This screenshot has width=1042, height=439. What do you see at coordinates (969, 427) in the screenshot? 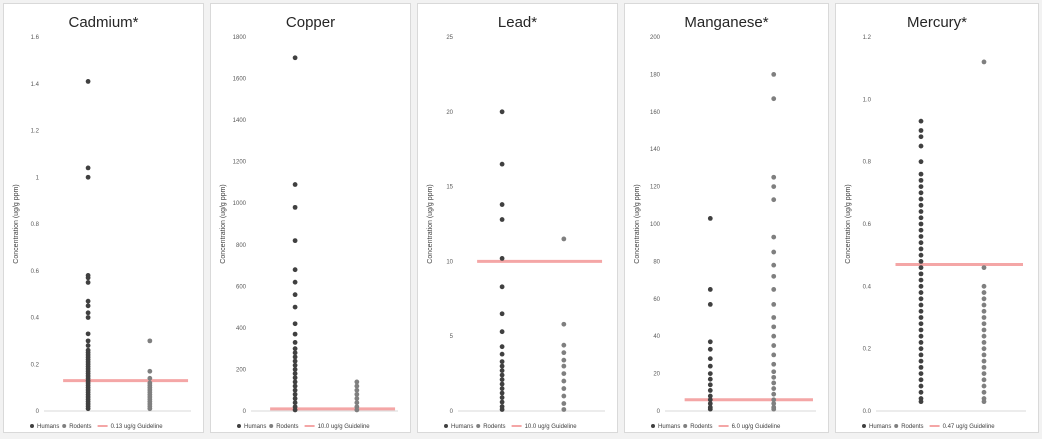
I see `legend-label: 0.47 ug/g Guideline` at bounding box center [969, 427].